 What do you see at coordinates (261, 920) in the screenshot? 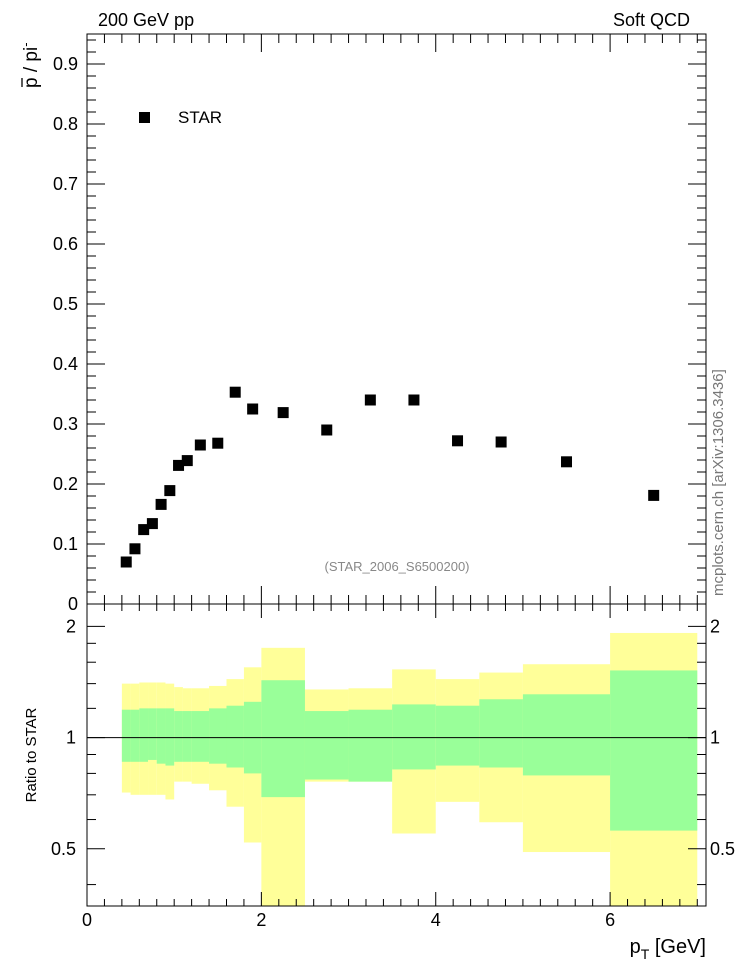
I see `x-tick-label: 2` at bounding box center [261, 920].